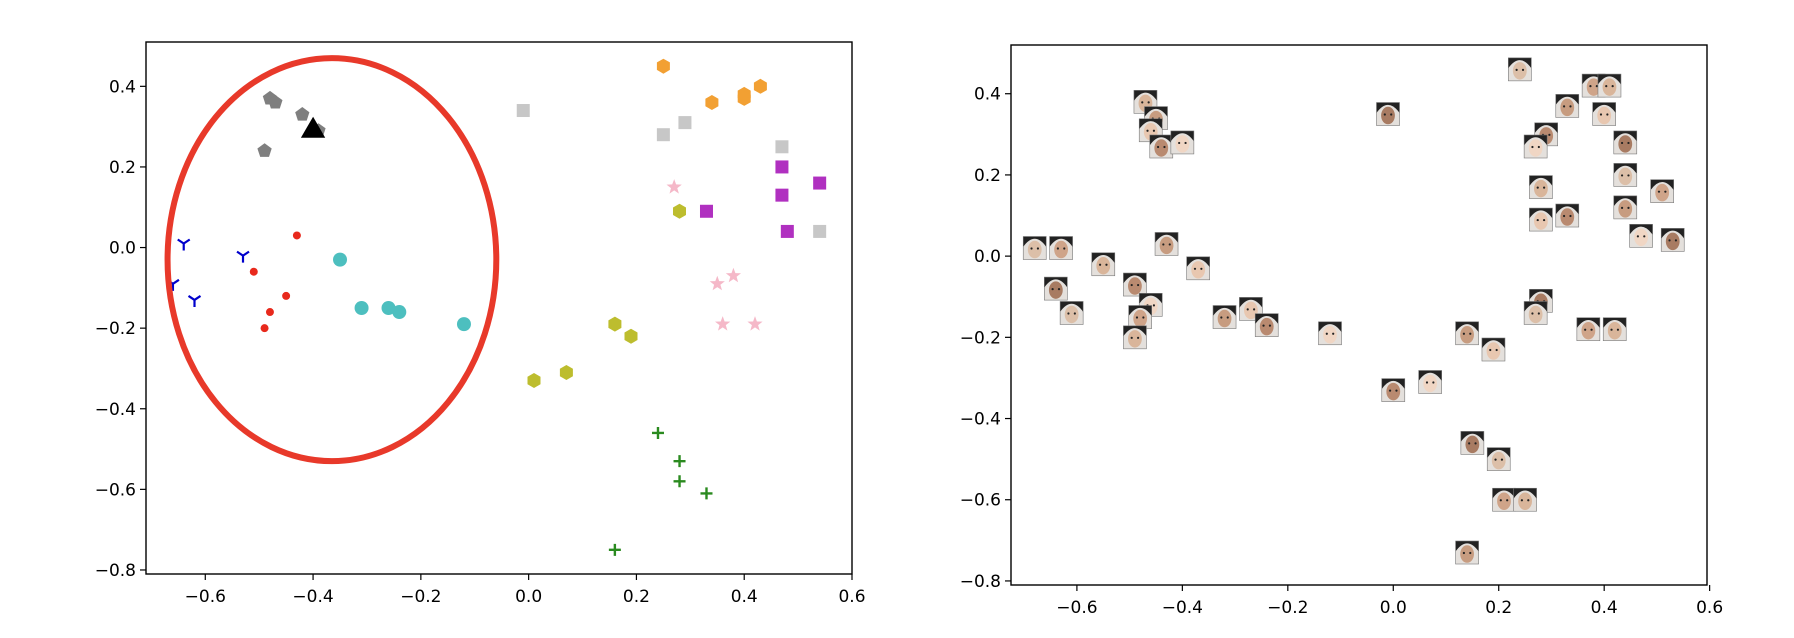 The width and height of the screenshot is (1794, 638). What do you see at coordinates (332, 260) in the screenshot?
I see `highlight-ellipse` at bounding box center [332, 260].